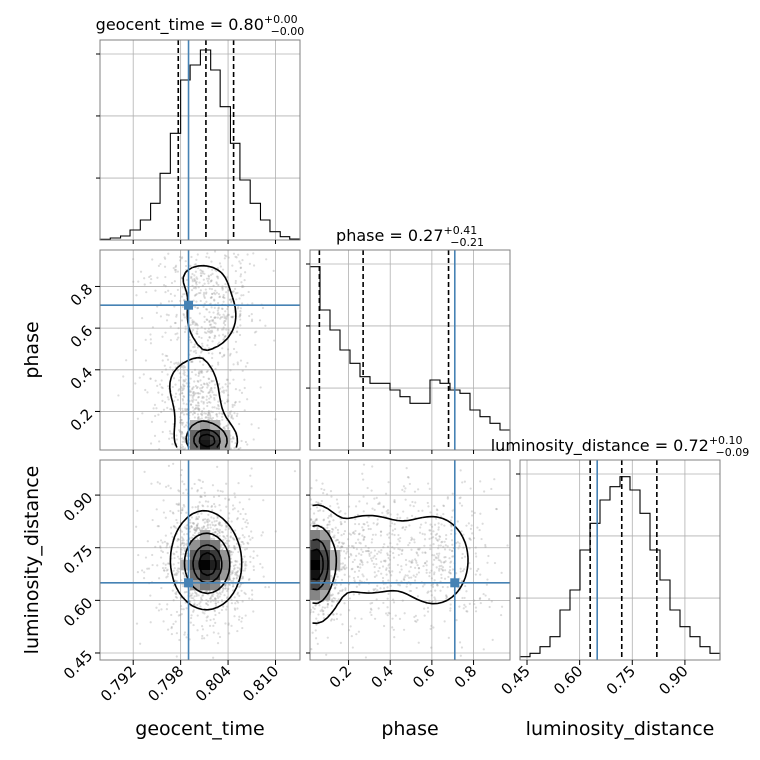 Image resolution: width=760 pixels, height=760 pixels. What do you see at coordinates (200, 25) in the screenshot?
I see `title-geocent_time: geocent_time = 0.80+0.00 −0.00` at bounding box center [200, 25].